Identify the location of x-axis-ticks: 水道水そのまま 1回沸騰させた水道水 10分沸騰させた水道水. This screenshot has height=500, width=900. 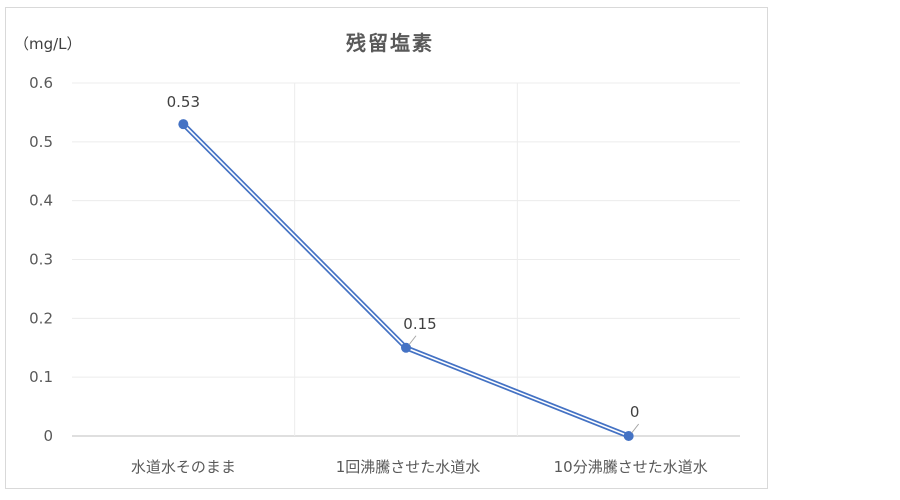
(419, 467).